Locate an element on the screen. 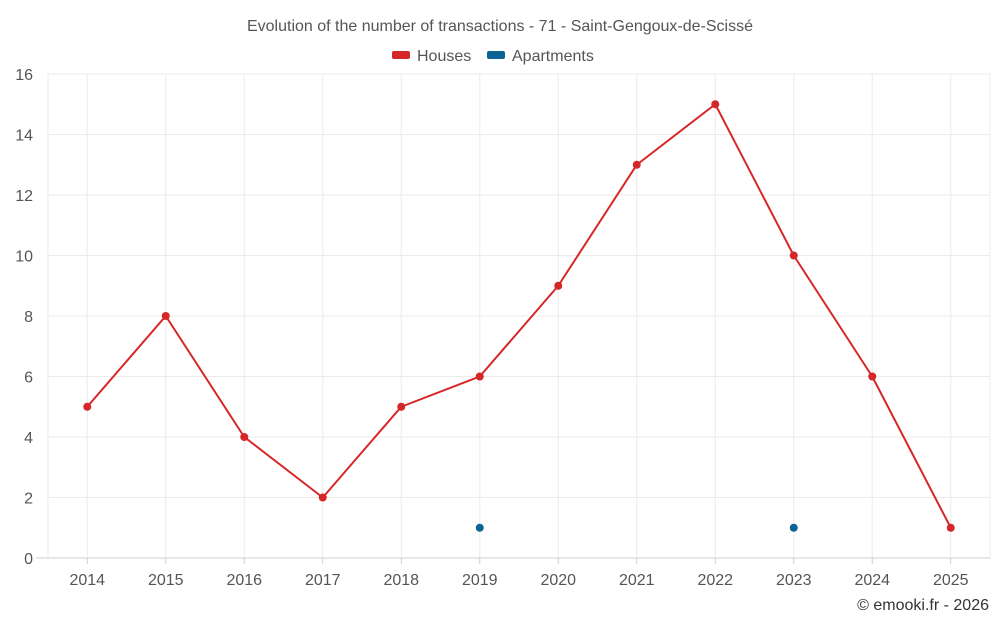 The height and width of the screenshot is (625, 1000). x-tick-label: 2023 is located at coordinates (794, 580).